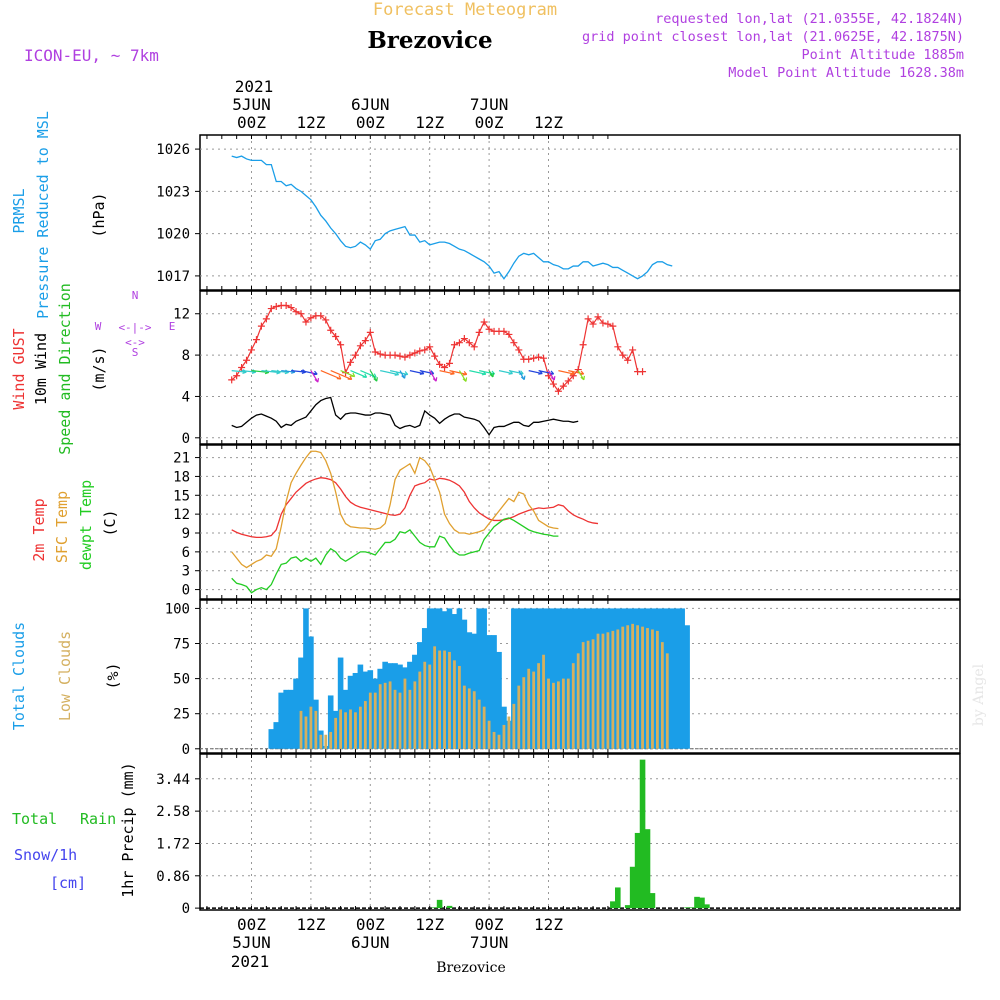 The width and height of the screenshot is (1000, 1000). Describe the element at coordinates (173, 812) in the screenshot. I see `y-tick-label: 2.58` at that location.